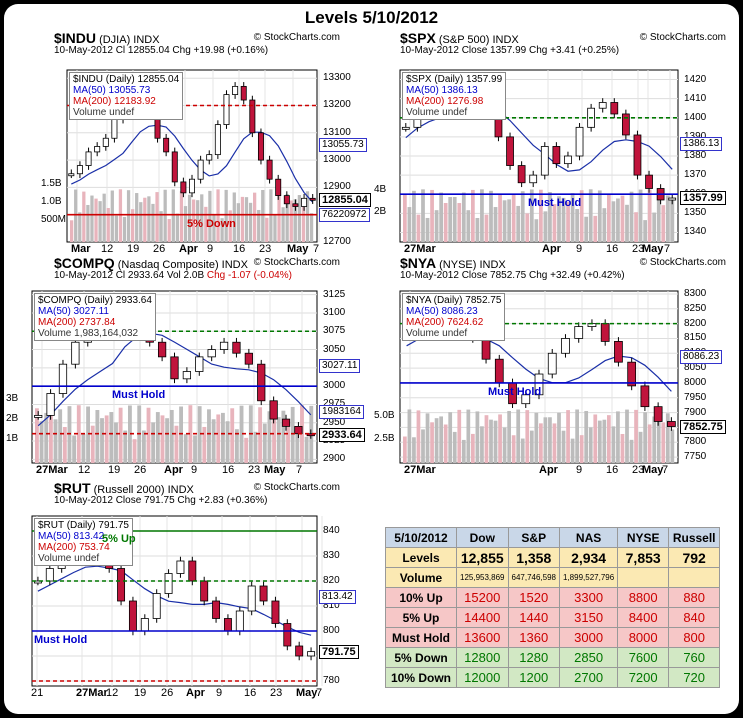 This screenshot has width=743, height=718. I want to click on chart-svg, so click(539, 377).